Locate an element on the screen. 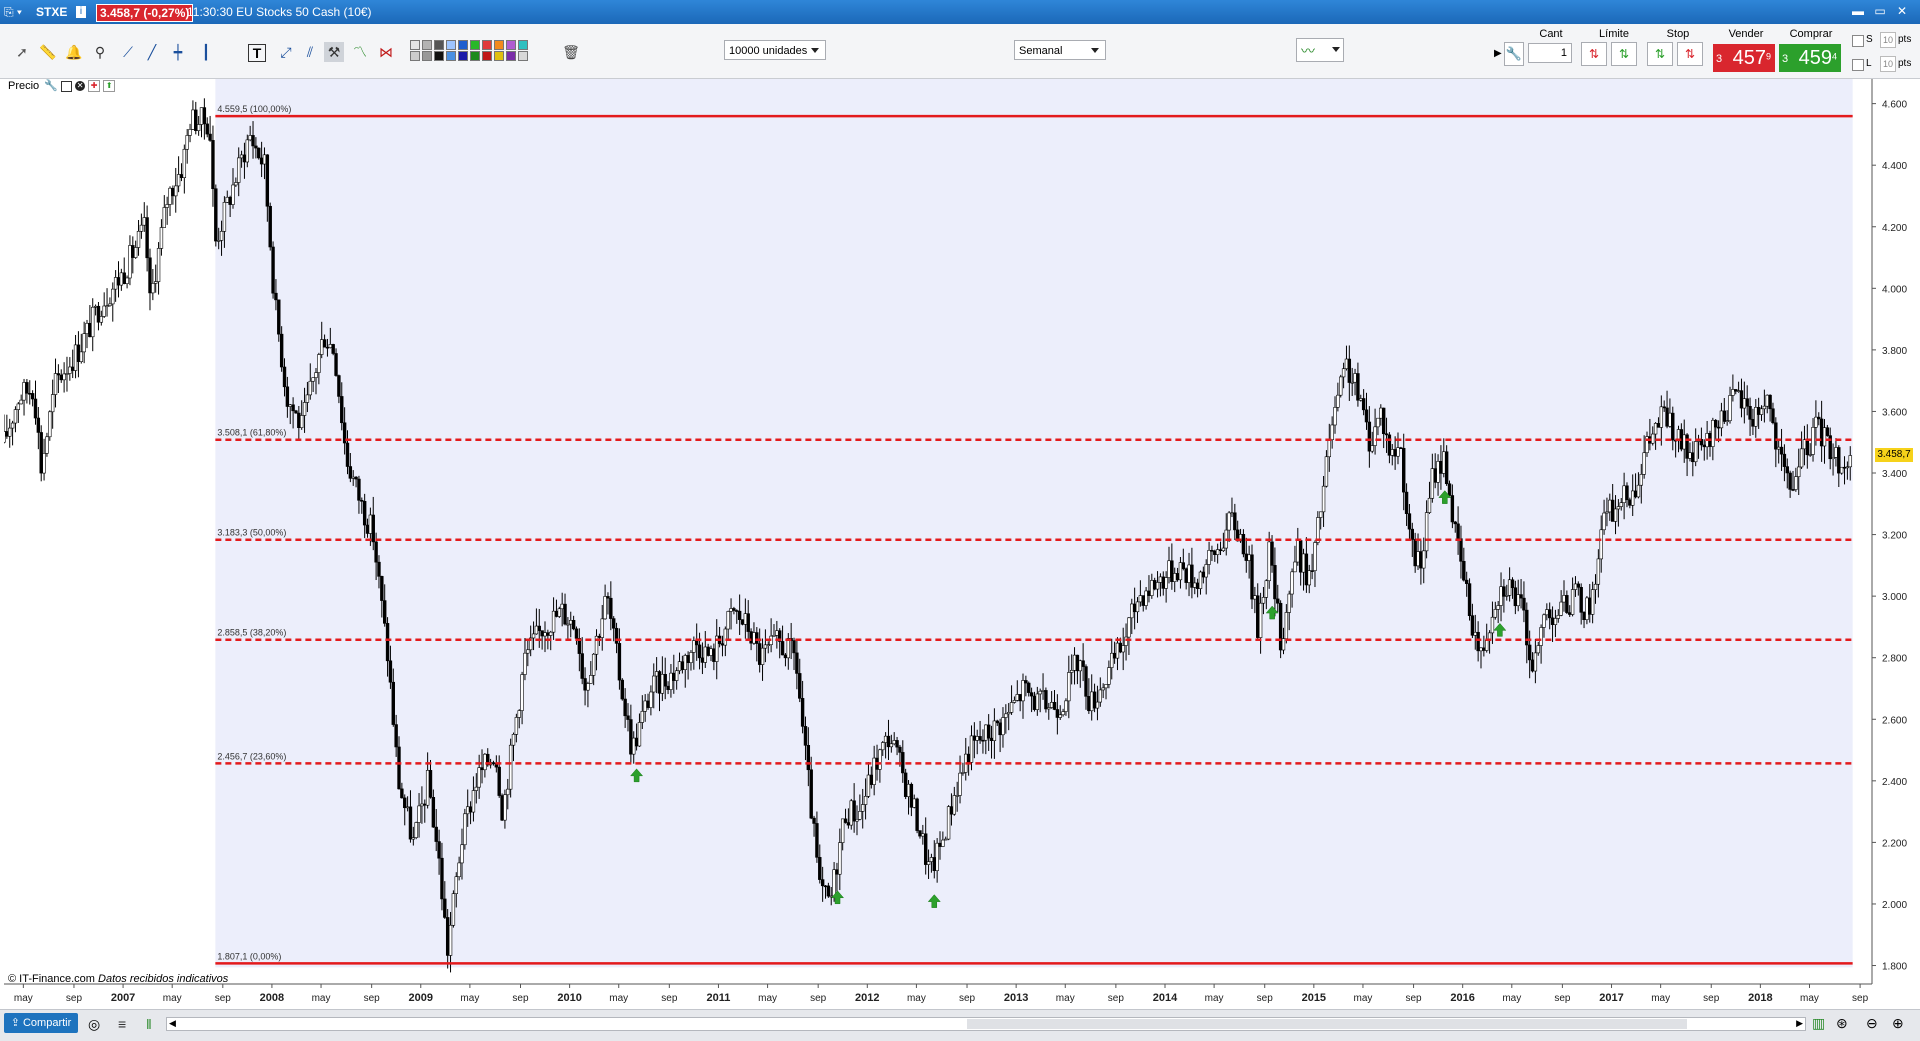  close-panel-icon: ✕ is located at coordinates (80, 86).